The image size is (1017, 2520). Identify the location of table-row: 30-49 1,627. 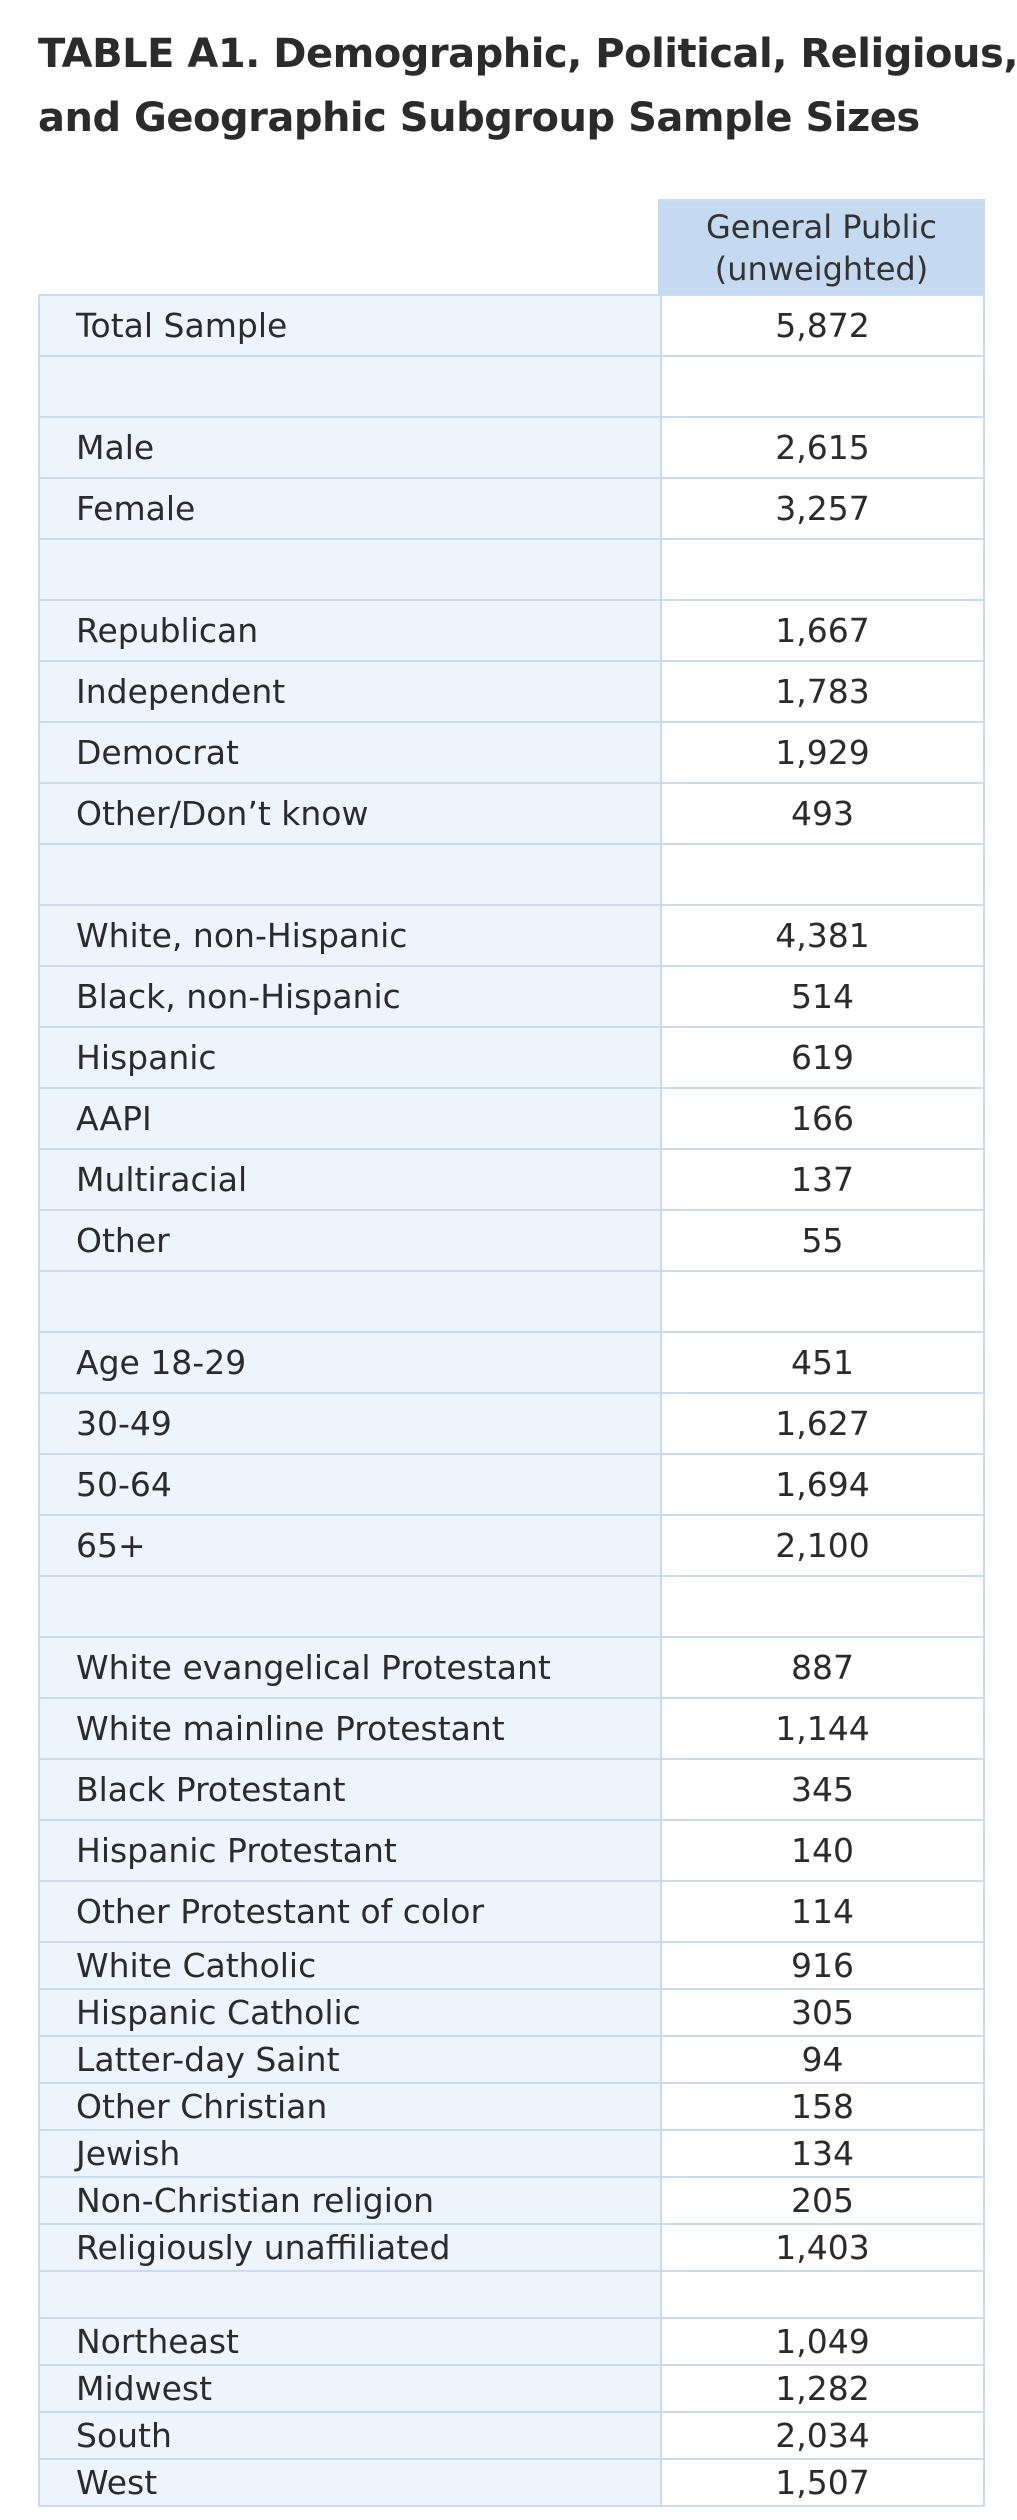
(511, 1424).